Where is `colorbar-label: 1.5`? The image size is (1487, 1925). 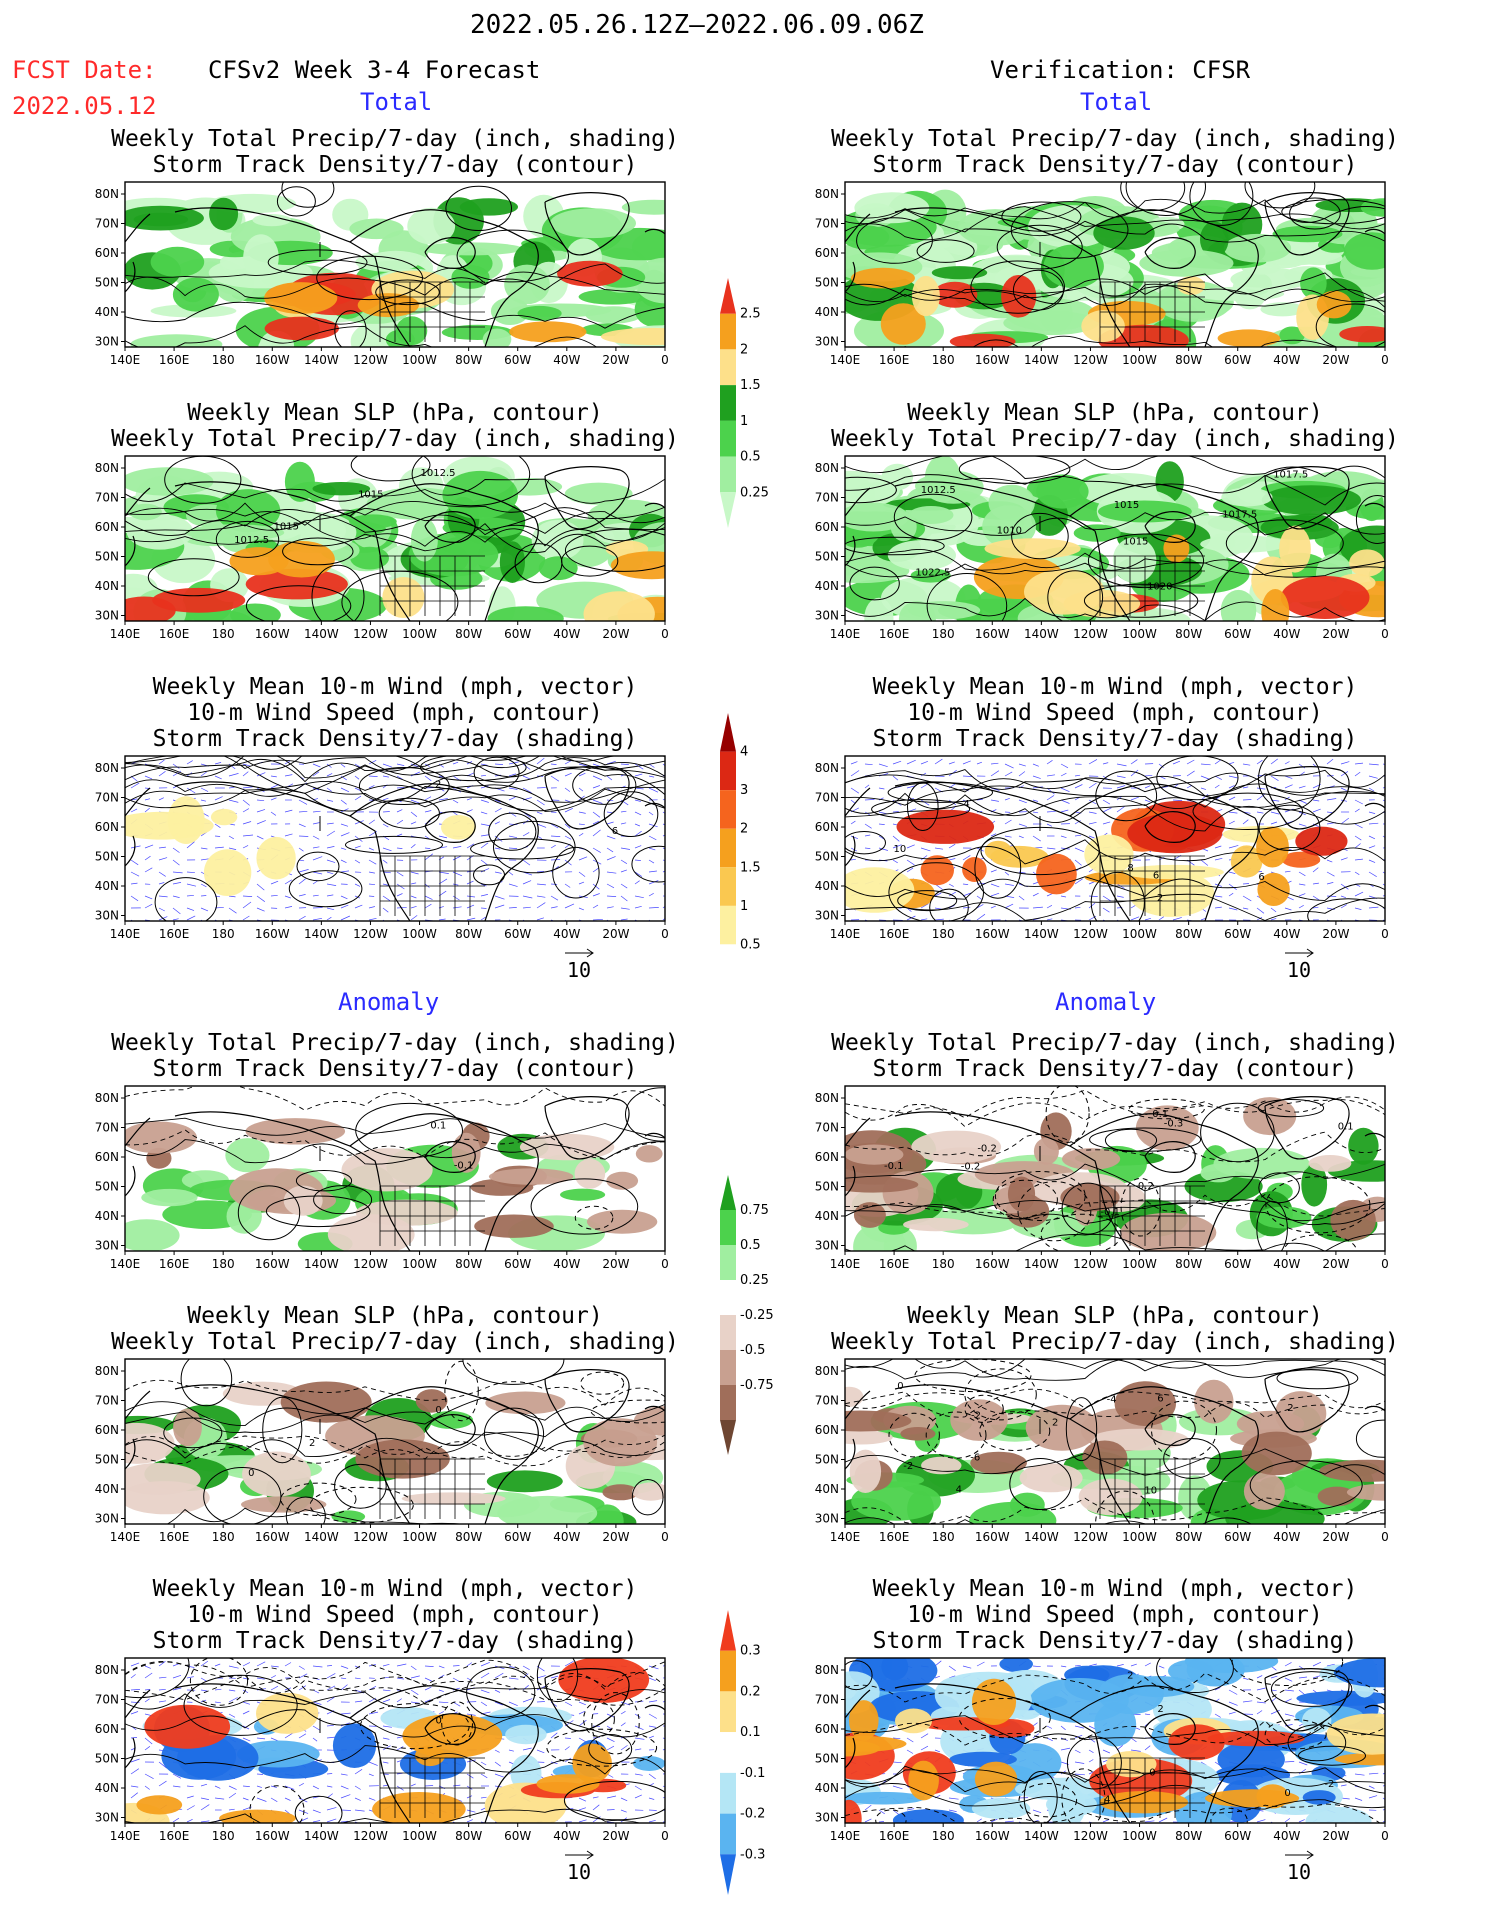
colorbar-label: 1.5 is located at coordinates (750, 867).